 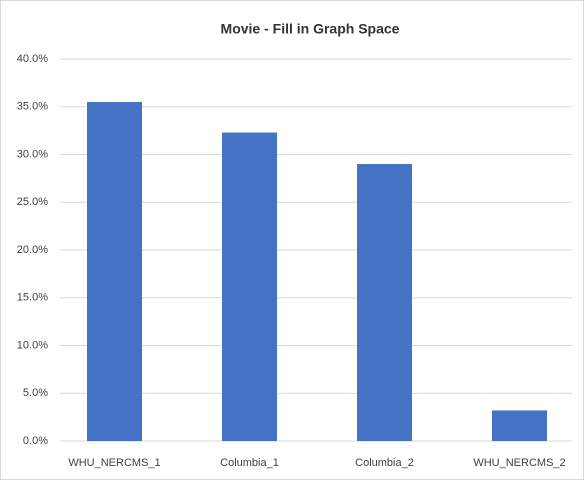 I want to click on y-tick-label: 5.0%, so click(x=35, y=393).